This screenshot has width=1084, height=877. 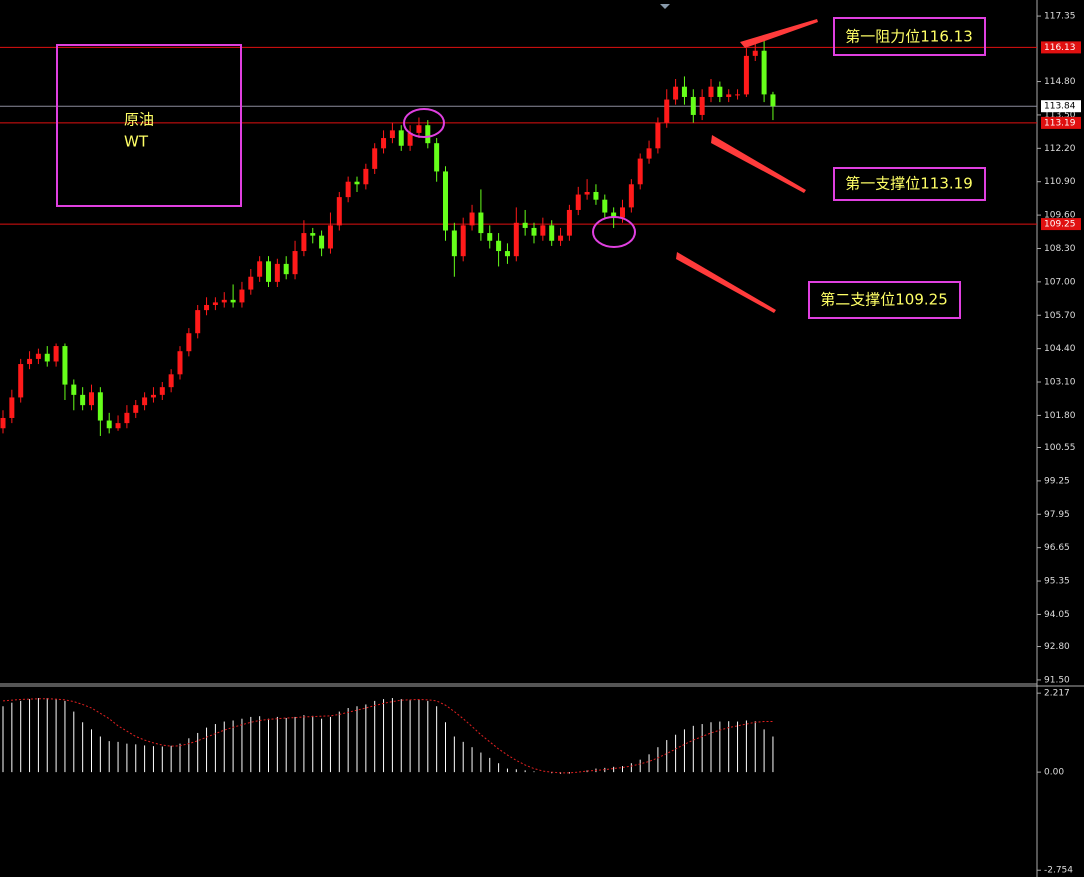 What do you see at coordinates (665, 6) in the screenshot?
I see `shift-marker` at bounding box center [665, 6].